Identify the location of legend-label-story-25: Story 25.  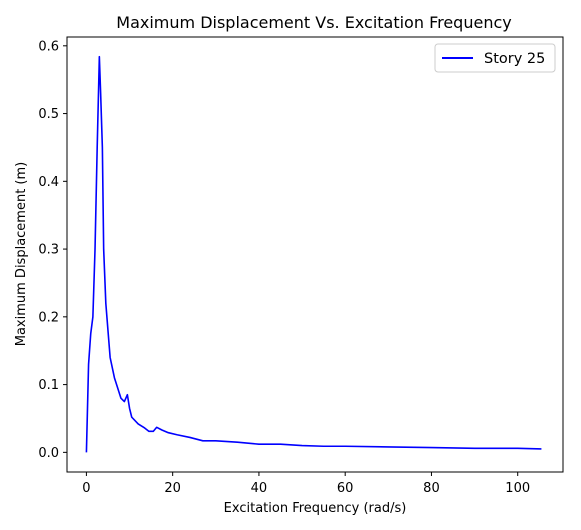
(514, 59).